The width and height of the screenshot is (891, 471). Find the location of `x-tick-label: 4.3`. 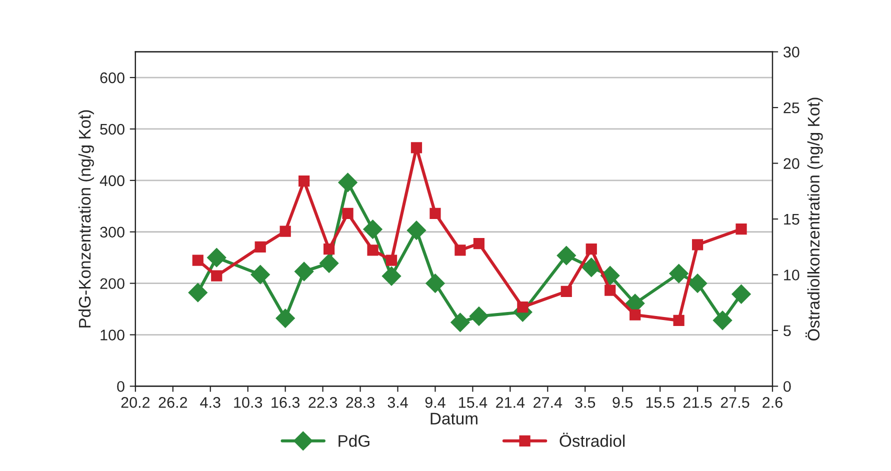

x-tick-label: 4.3 is located at coordinates (210, 402).